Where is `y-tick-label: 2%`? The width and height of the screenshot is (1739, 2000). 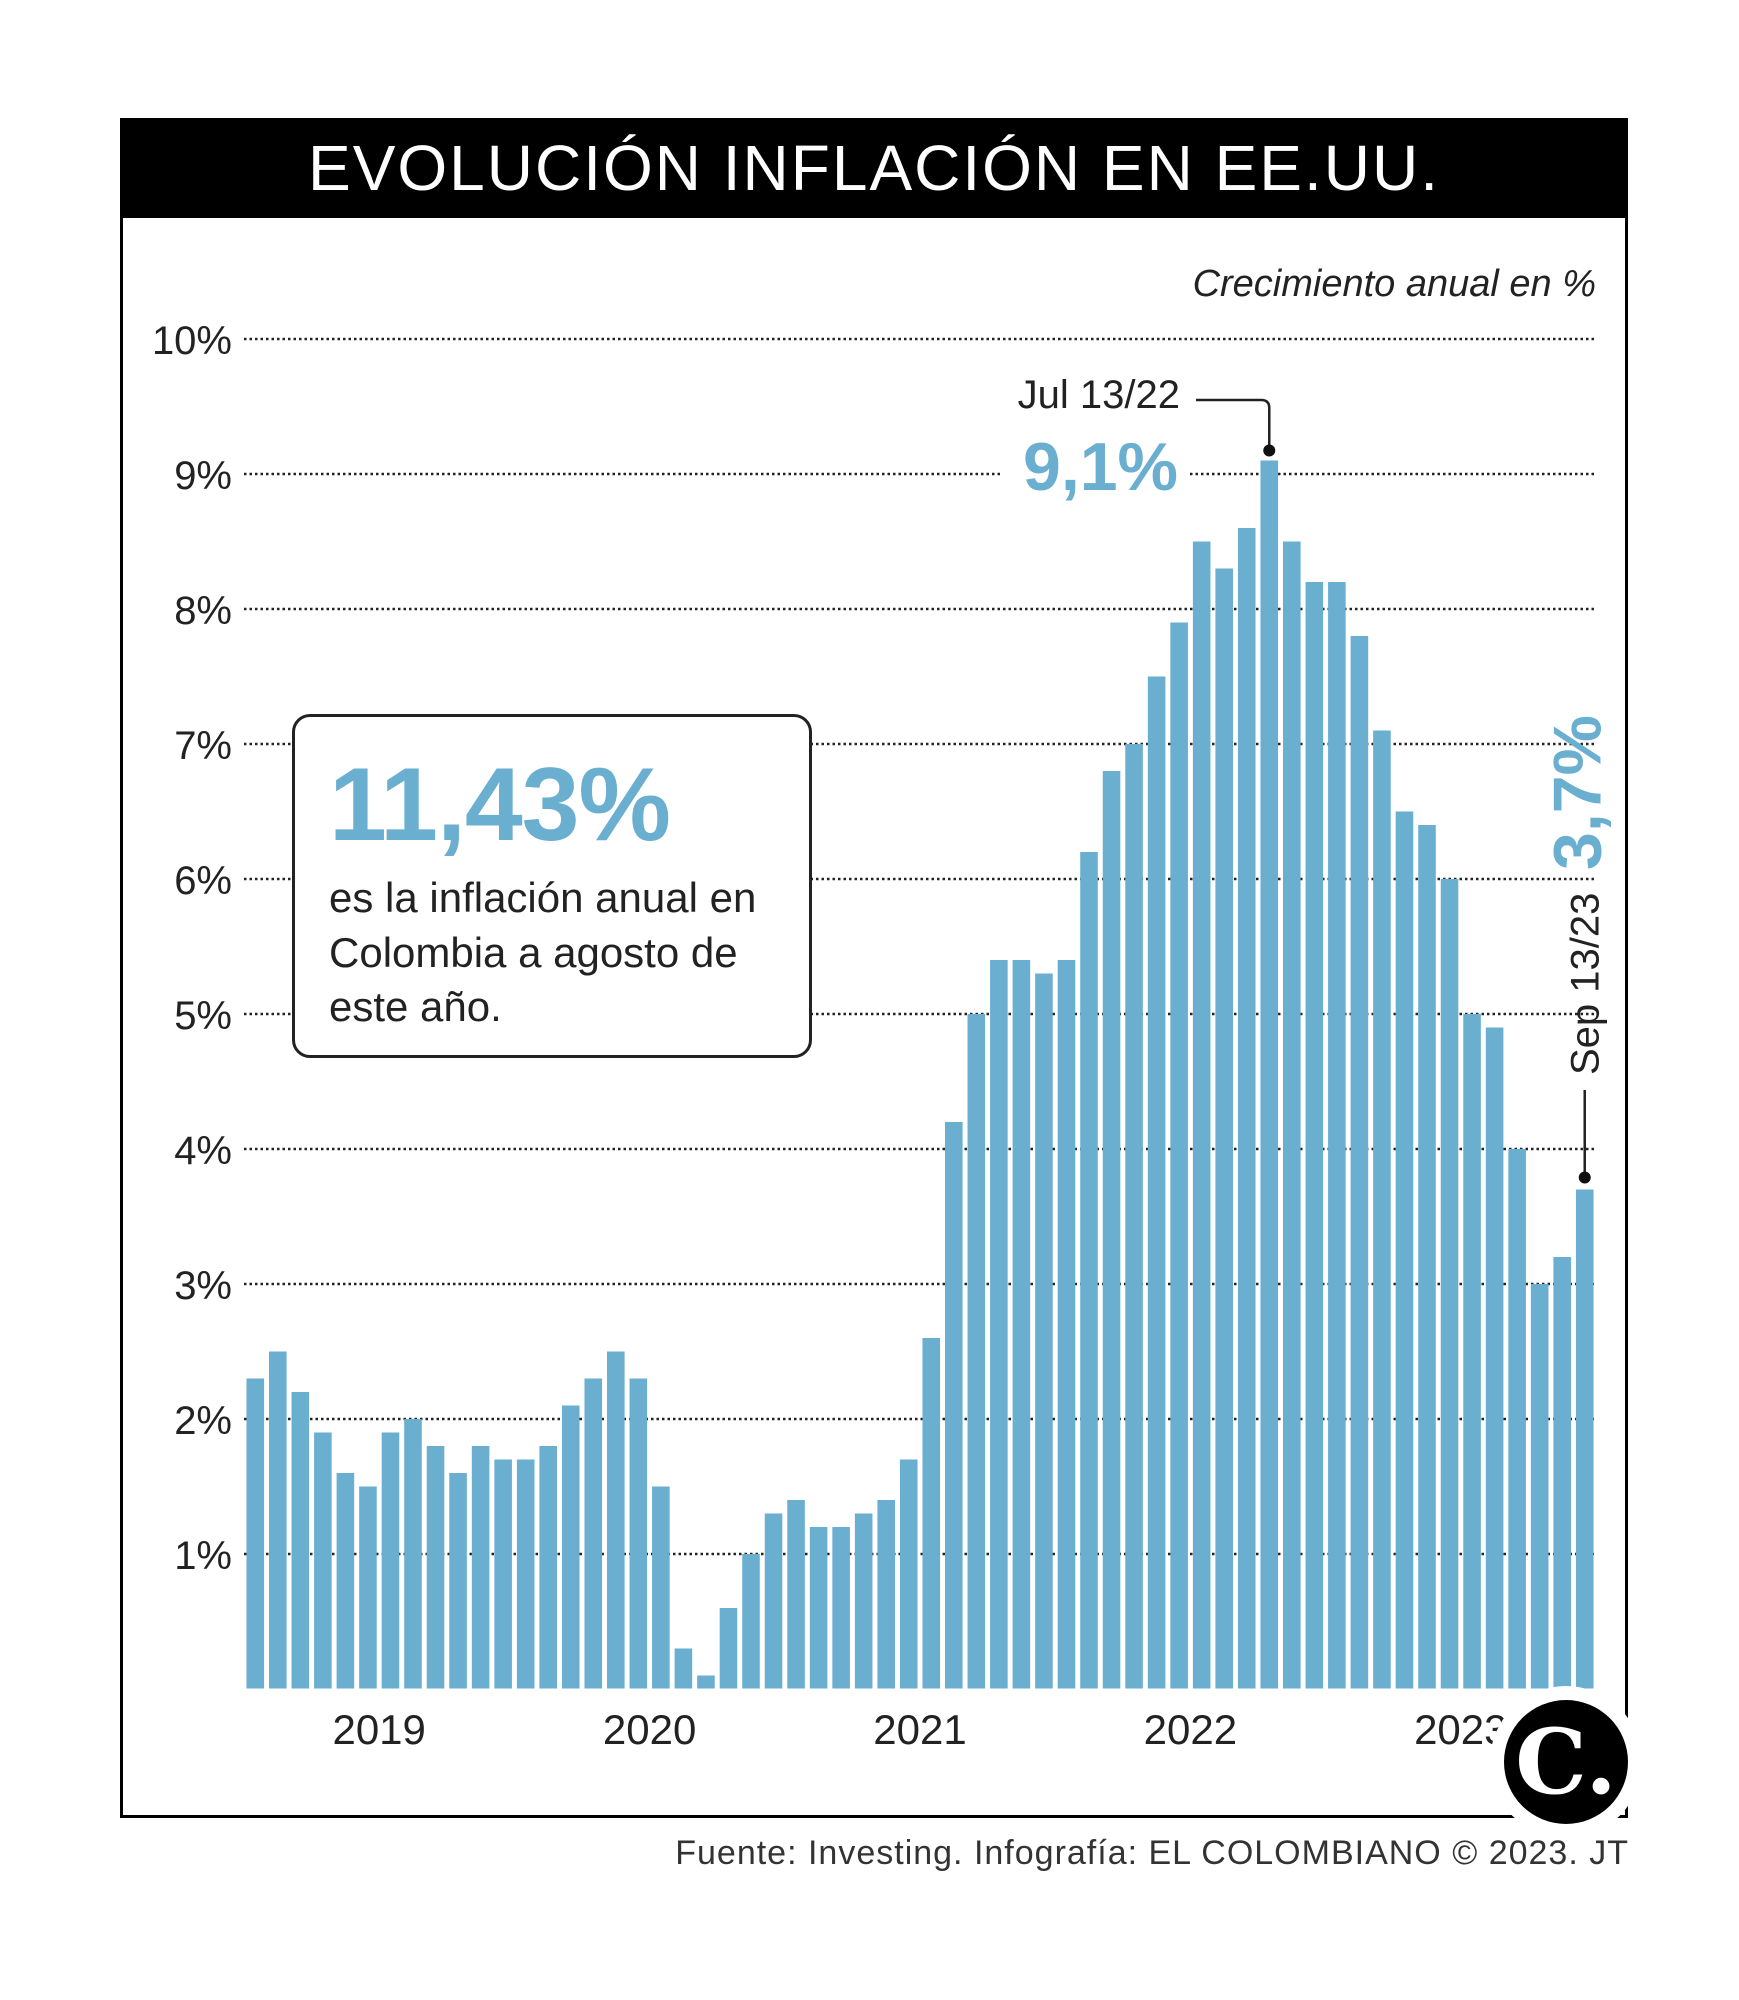
y-tick-label: 2% is located at coordinates (203, 1421).